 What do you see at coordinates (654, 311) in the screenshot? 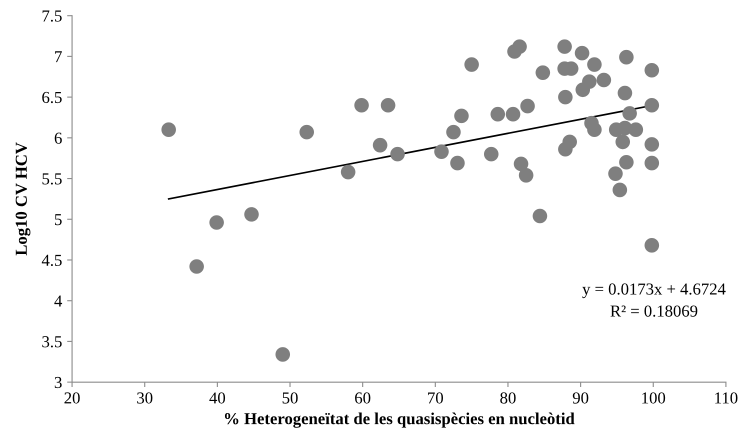
I see `annotation: R² = 0.18069` at bounding box center [654, 311].